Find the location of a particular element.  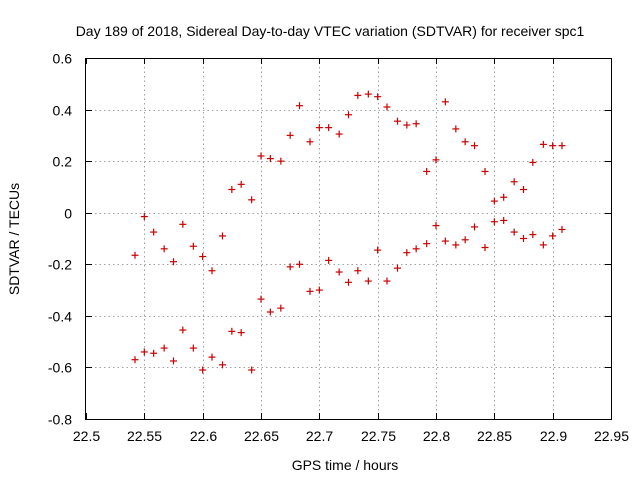

x-tick-label: 22.9 is located at coordinates (553, 436).